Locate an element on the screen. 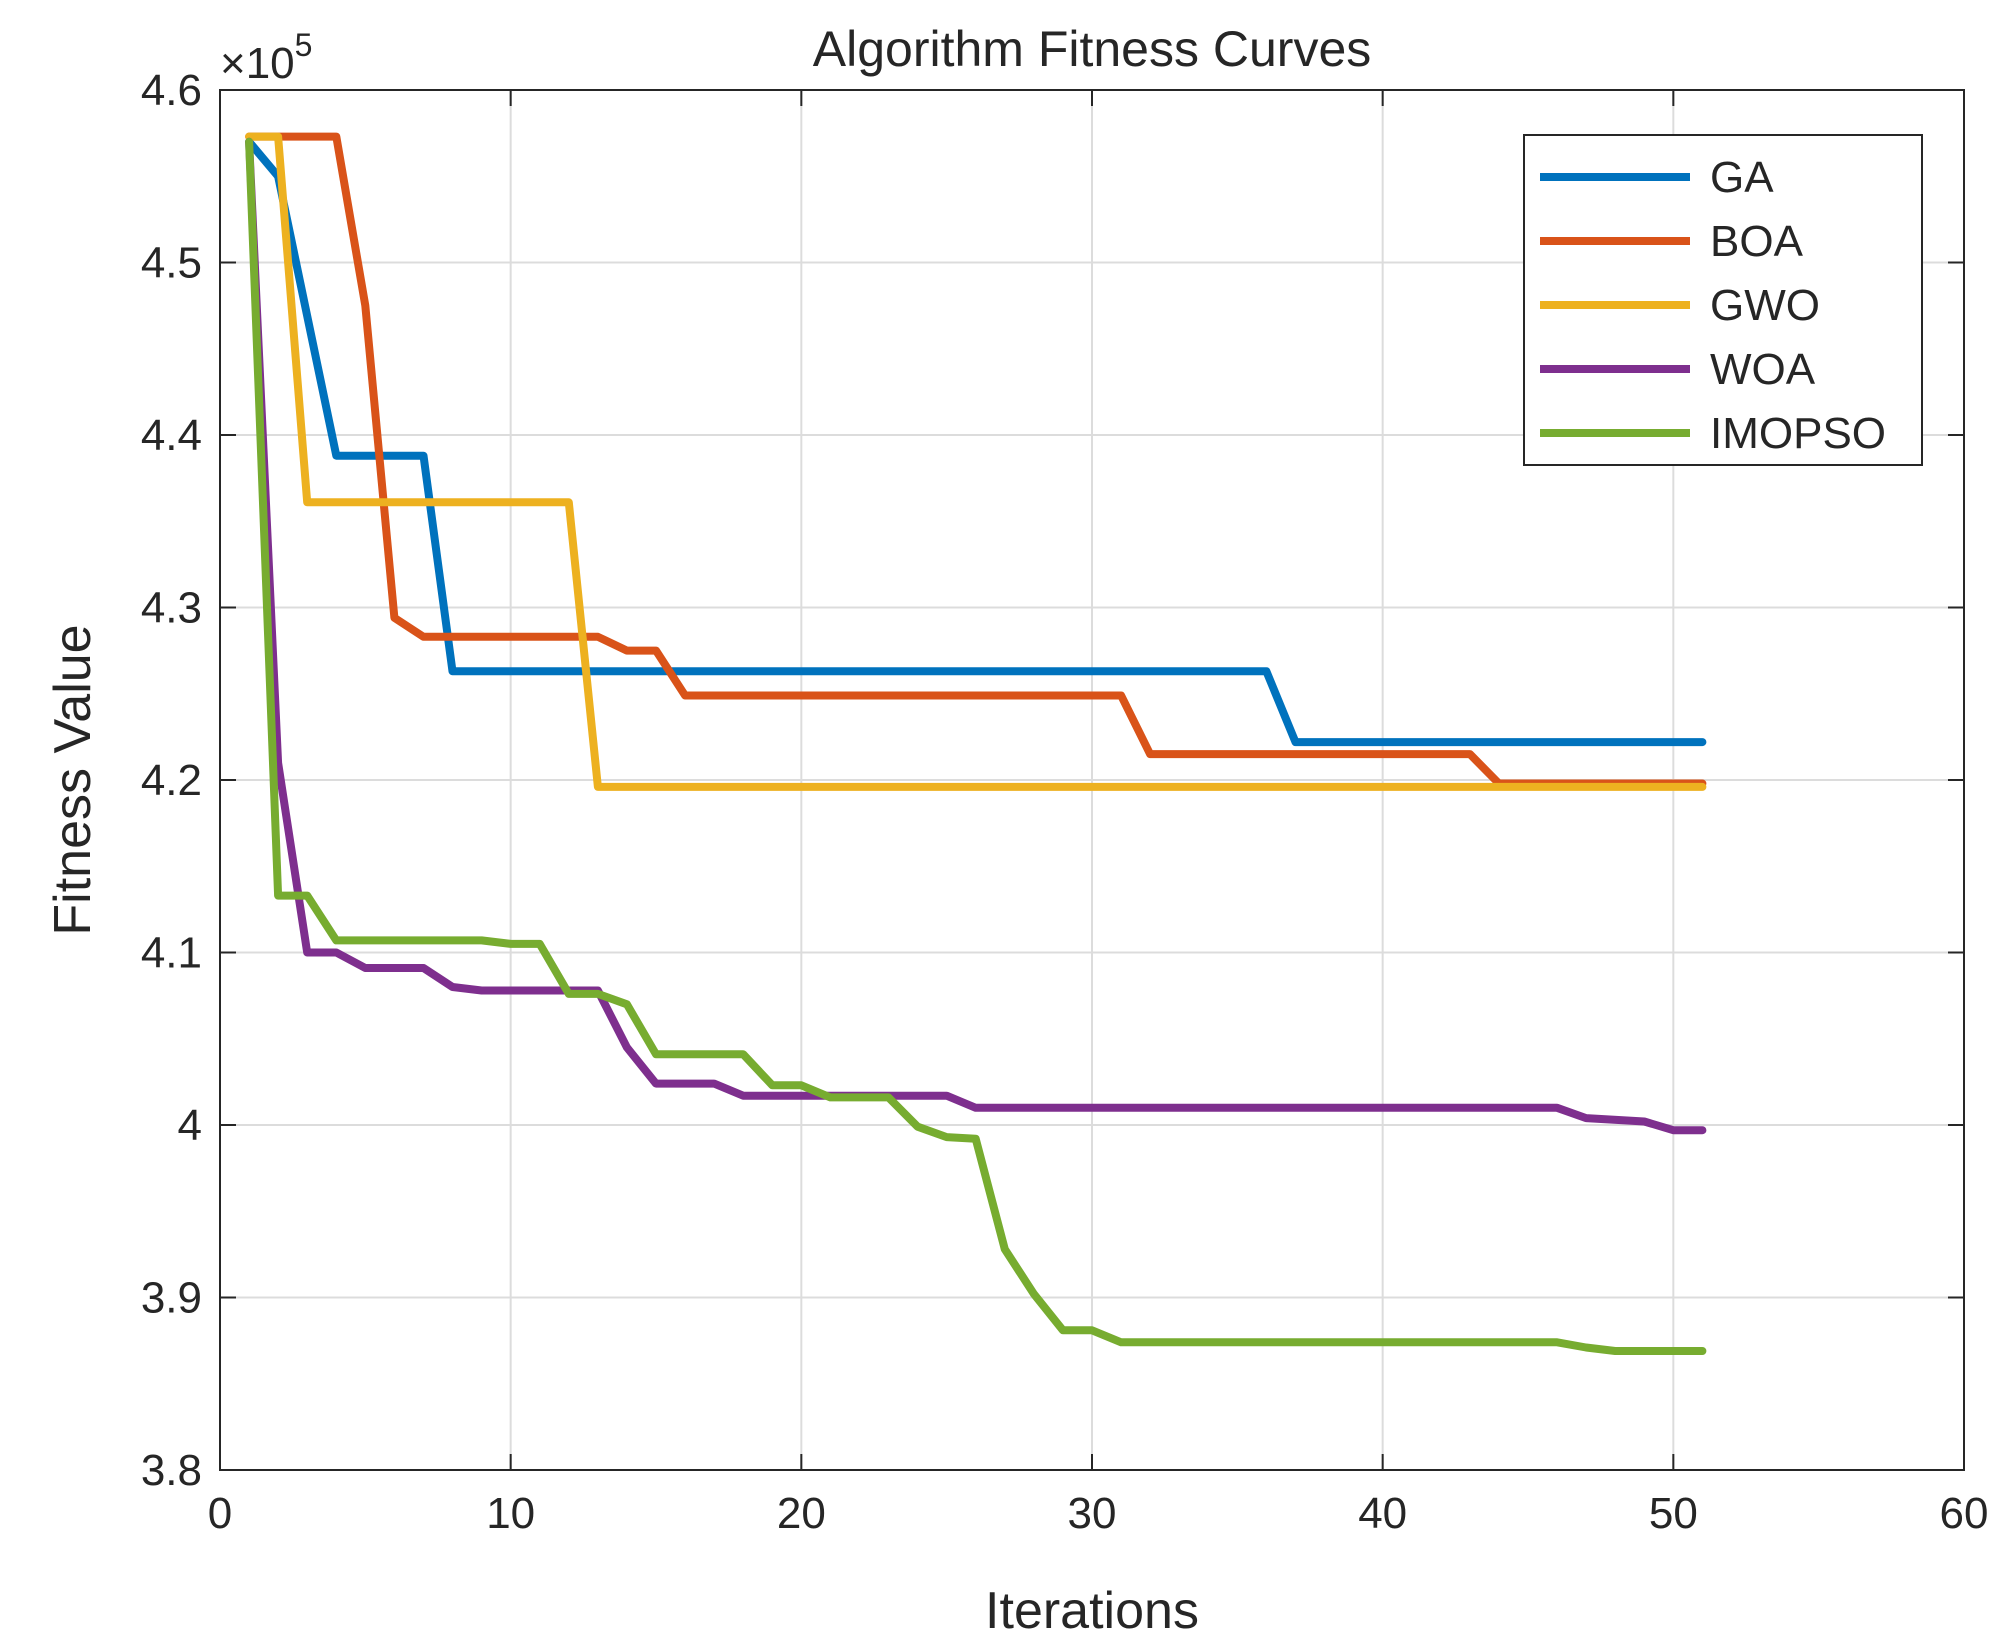 Image resolution: width=2008 pixels, height=1648 pixels. x-tick-label: 40 is located at coordinates (1382, 1513).